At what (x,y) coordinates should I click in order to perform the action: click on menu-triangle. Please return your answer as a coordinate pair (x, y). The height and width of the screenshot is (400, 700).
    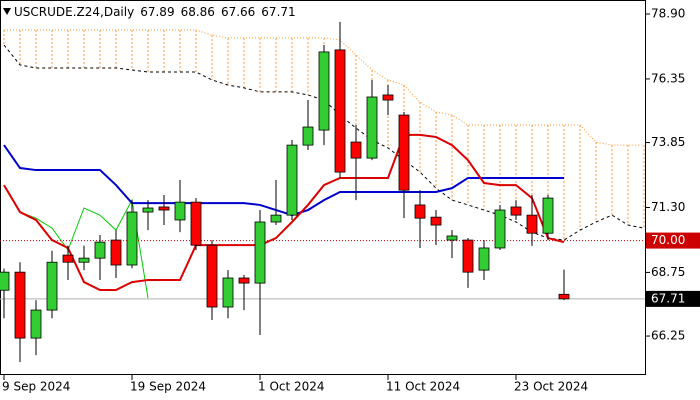
    Looking at the image, I should click on (7, 11).